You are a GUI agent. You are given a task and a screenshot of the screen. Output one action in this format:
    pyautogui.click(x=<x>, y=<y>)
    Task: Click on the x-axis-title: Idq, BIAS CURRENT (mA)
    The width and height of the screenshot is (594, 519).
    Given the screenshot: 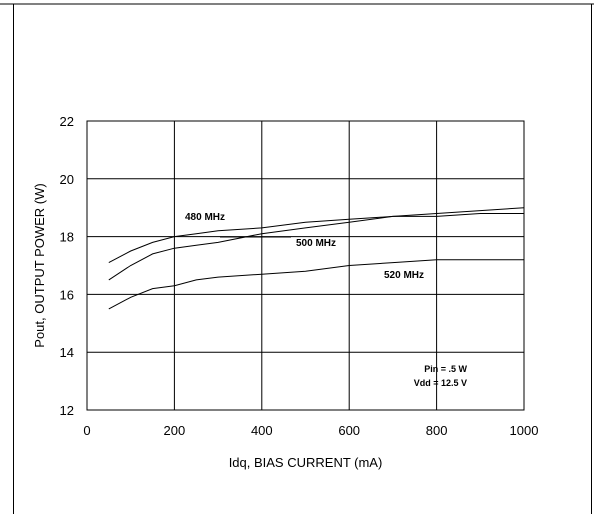 What is the action you would take?
    pyautogui.click(x=306, y=462)
    